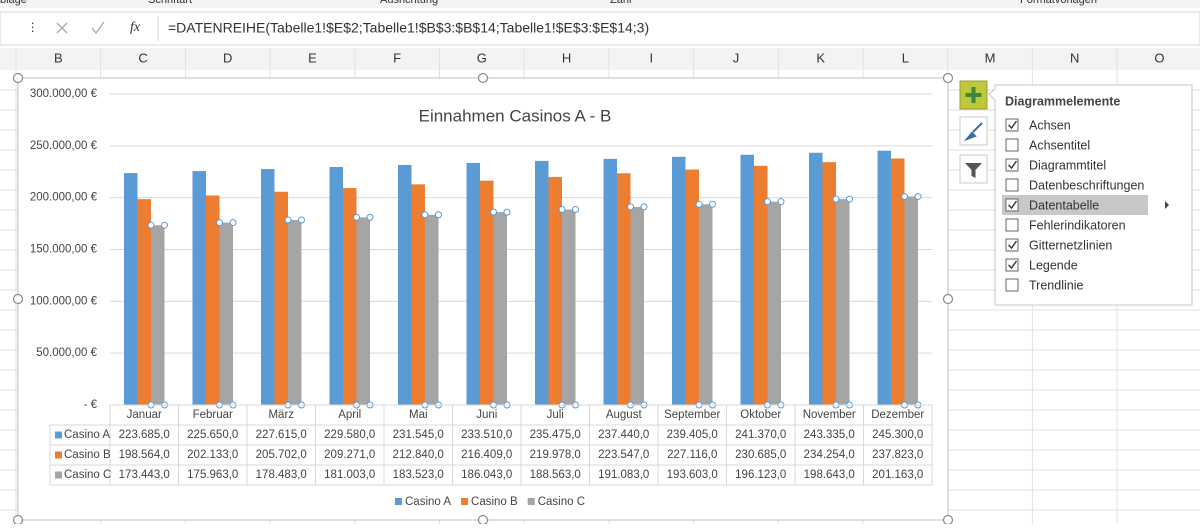  Describe the element at coordinates (98, 28) in the screenshot. I see `enter-icon` at that location.